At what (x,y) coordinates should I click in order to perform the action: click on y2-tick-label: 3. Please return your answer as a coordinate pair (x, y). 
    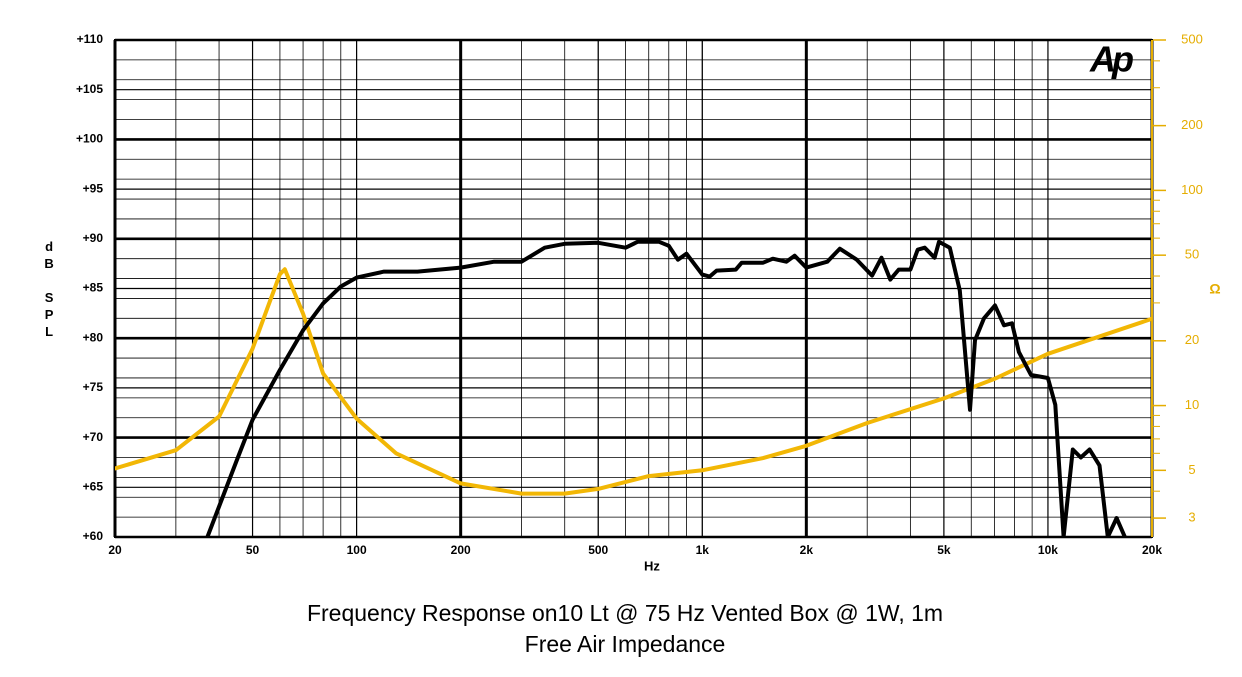
    Looking at the image, I should click on (1191, 517).